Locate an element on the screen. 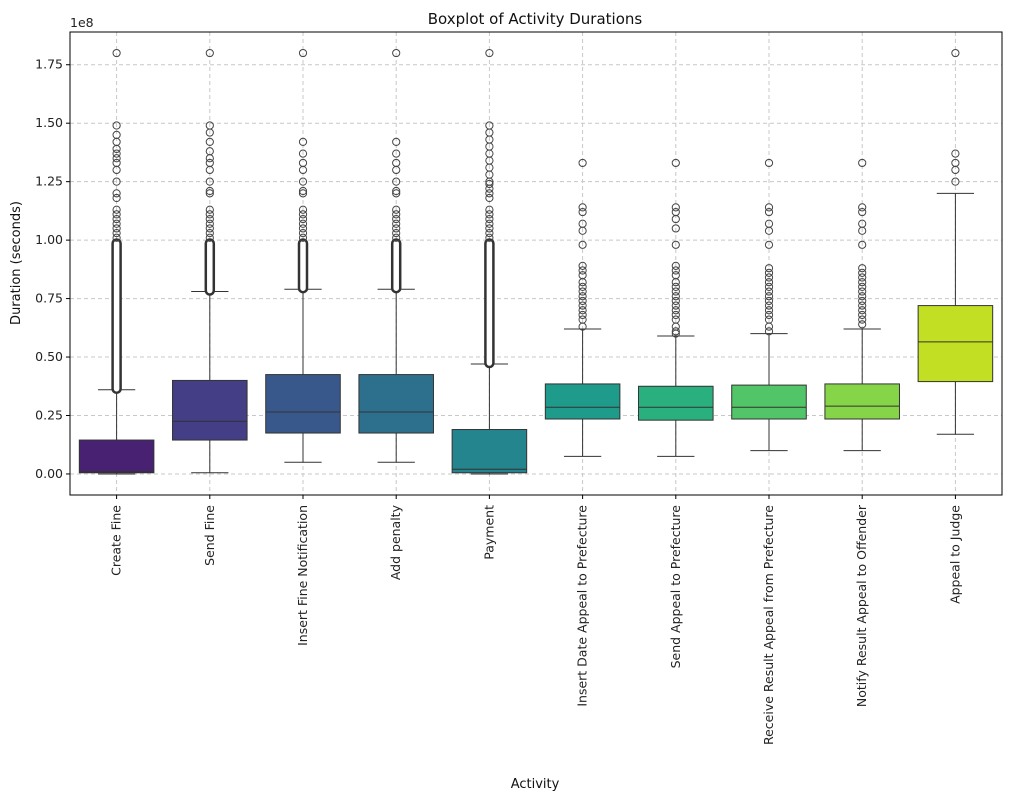  y-tick-label: 1.50 is located at coordinates (49, 122).